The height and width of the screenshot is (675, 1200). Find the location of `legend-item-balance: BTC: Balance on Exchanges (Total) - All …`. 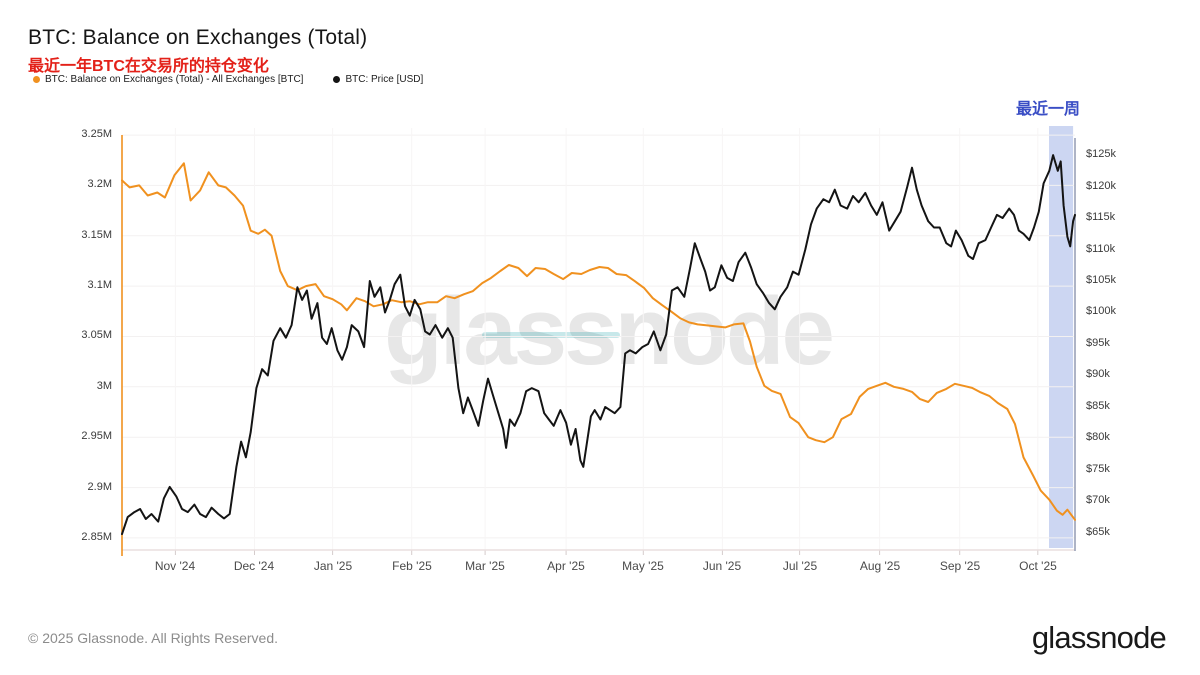

legend-item-balance: BTC: Balance on Exchanges (Total) - All … is located at coordinates (168, 79).